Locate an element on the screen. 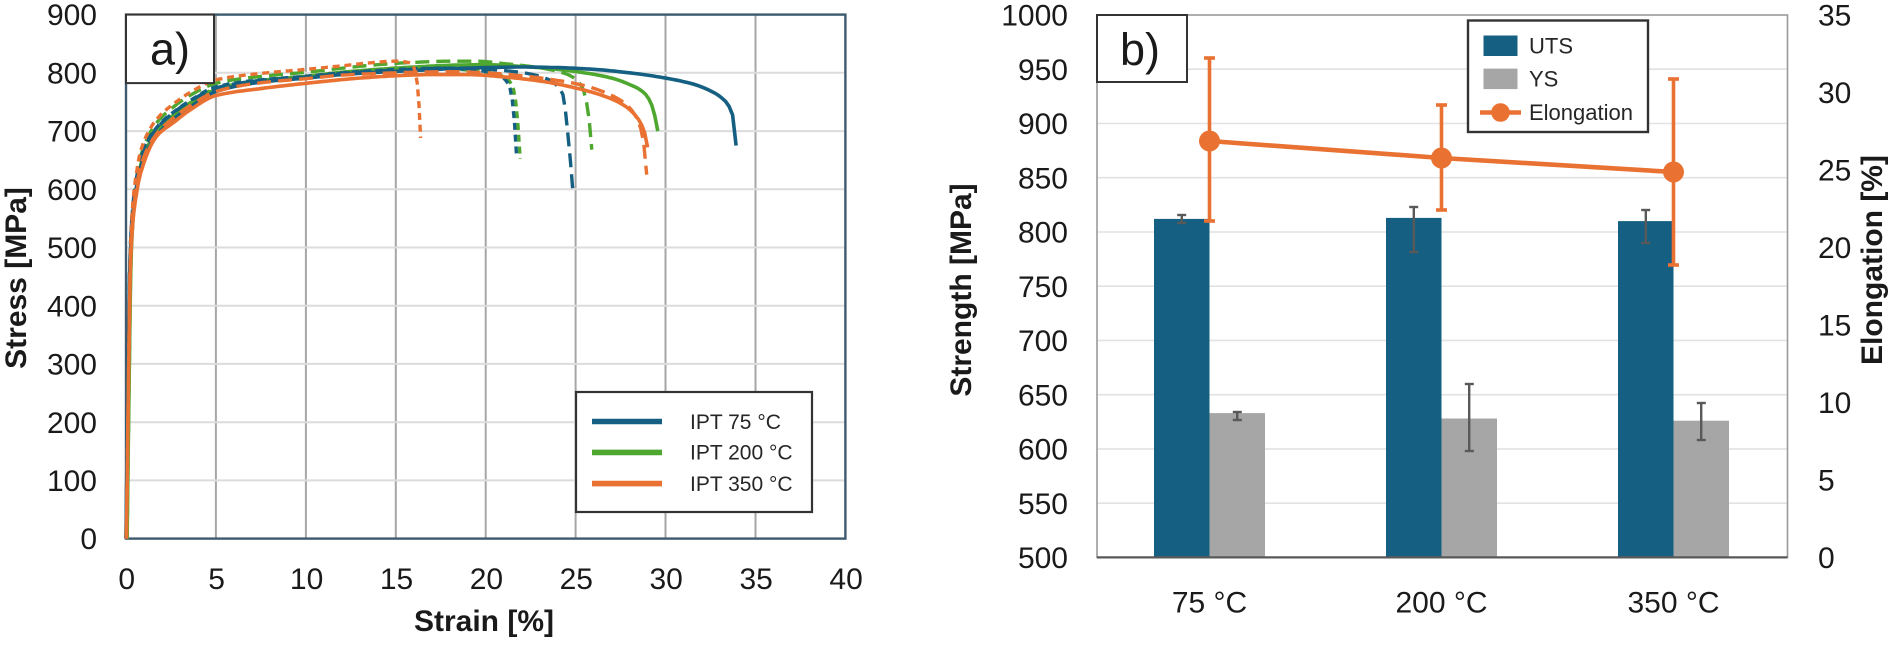  svg-text: 650 is located at coordinates (1043, 395).